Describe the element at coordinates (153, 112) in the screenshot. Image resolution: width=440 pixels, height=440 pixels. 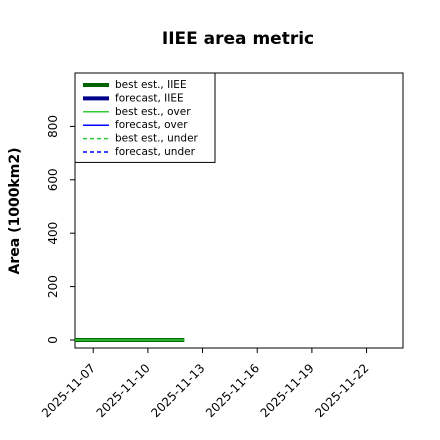
I see `legend-entry: best est., over` at that location.